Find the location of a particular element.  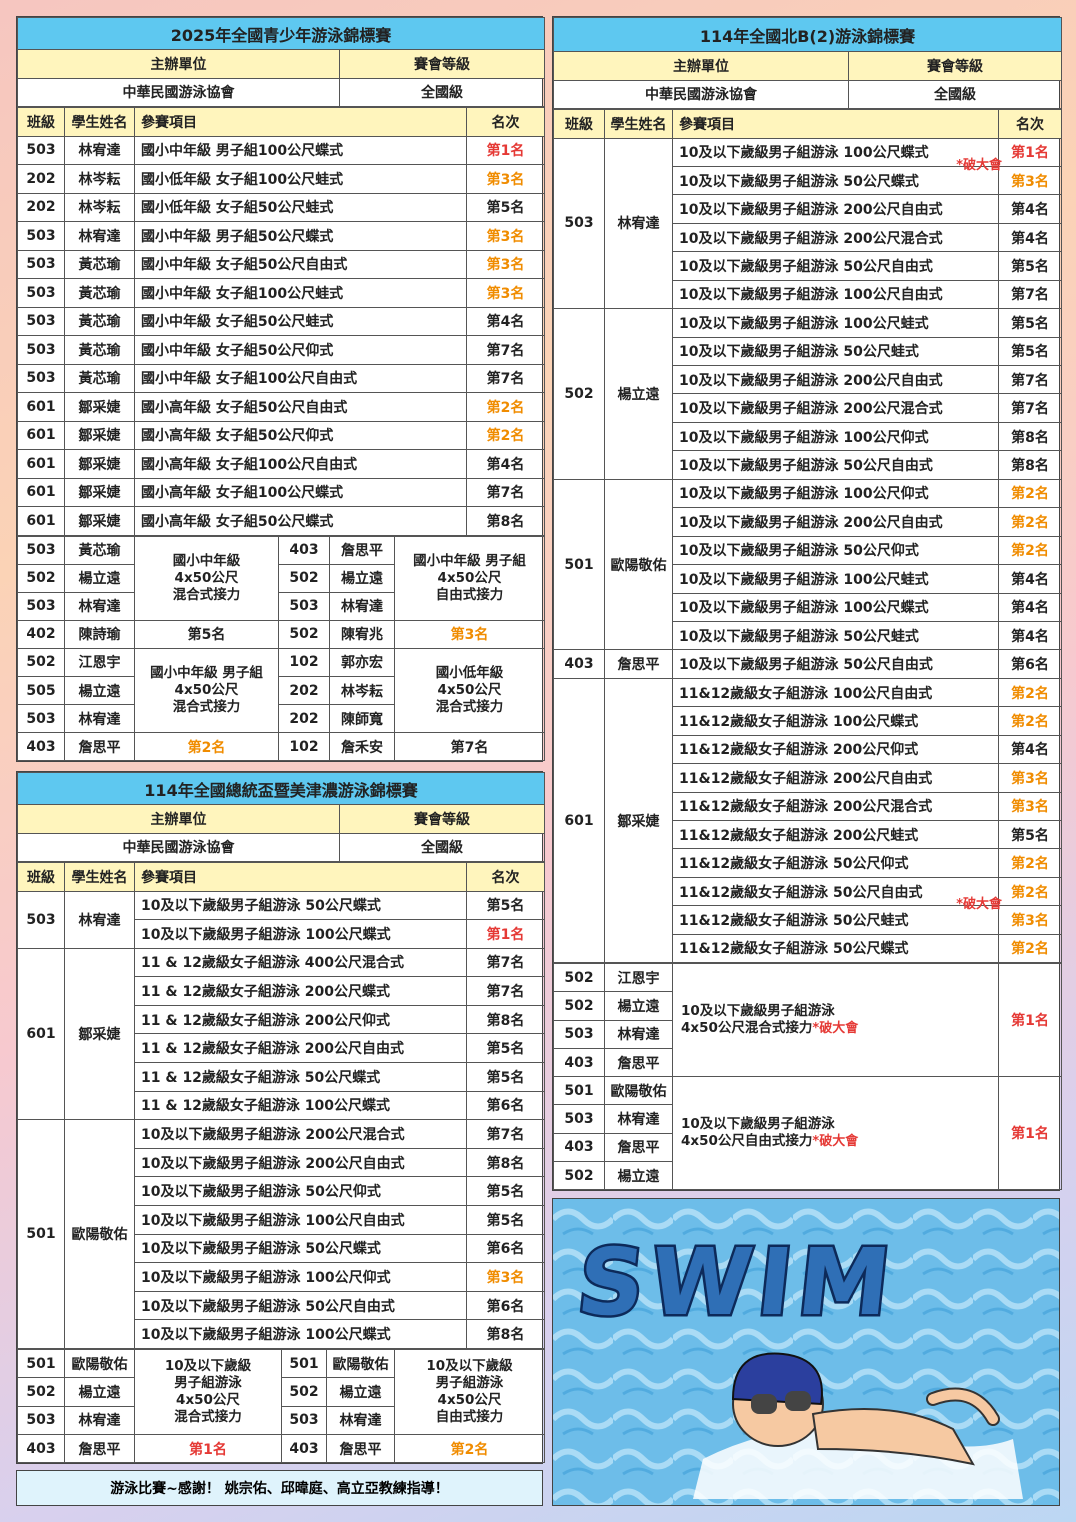

rank: 第5名 is located at coordinates (1030, 323).